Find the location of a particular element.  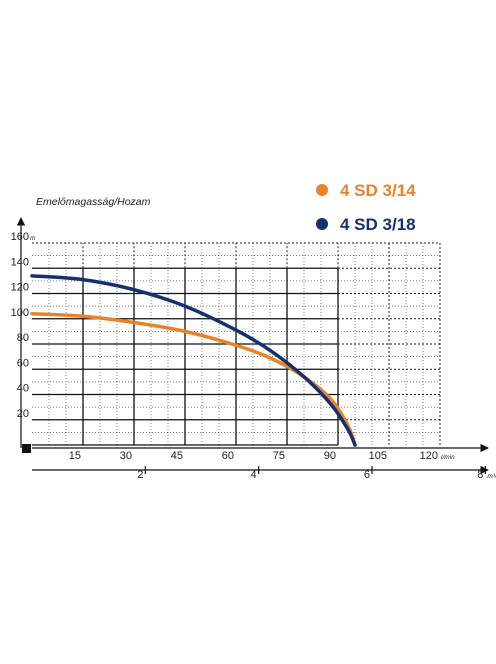

y-tick-label: 140 is located at coordinates (20, 262).